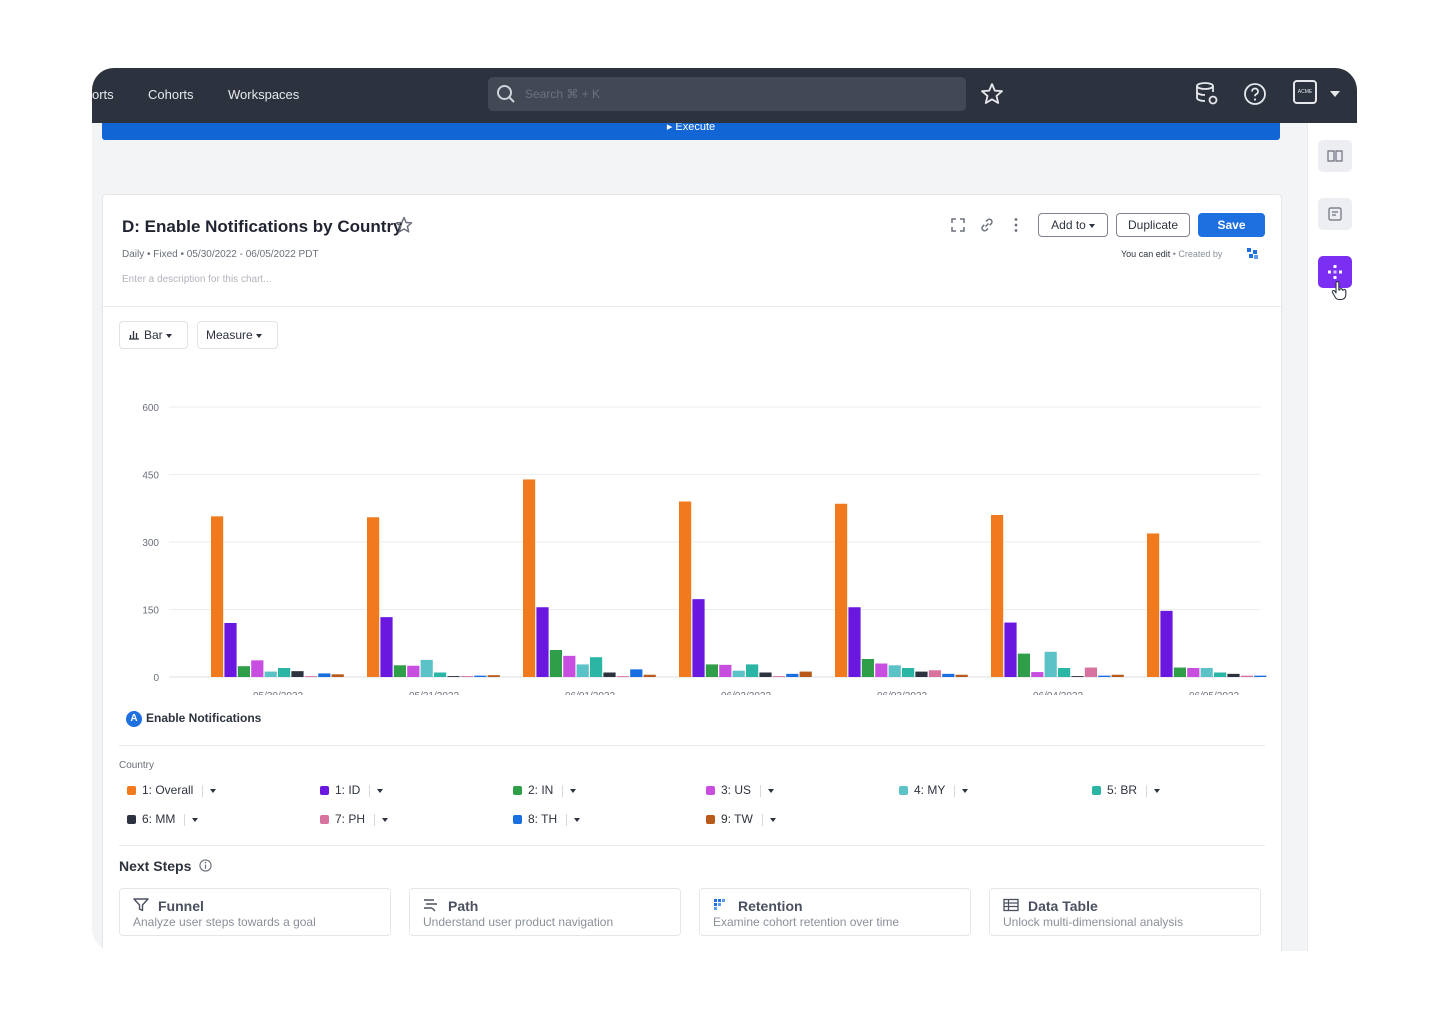  I want to click on step-title: Data Table, so click(1063, 906).